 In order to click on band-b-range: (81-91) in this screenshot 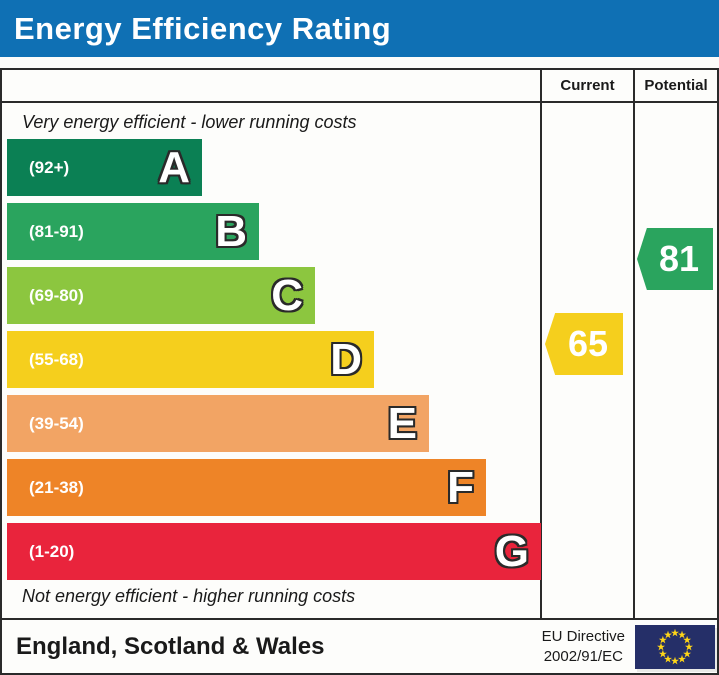, I will do `click(56, 231)`.